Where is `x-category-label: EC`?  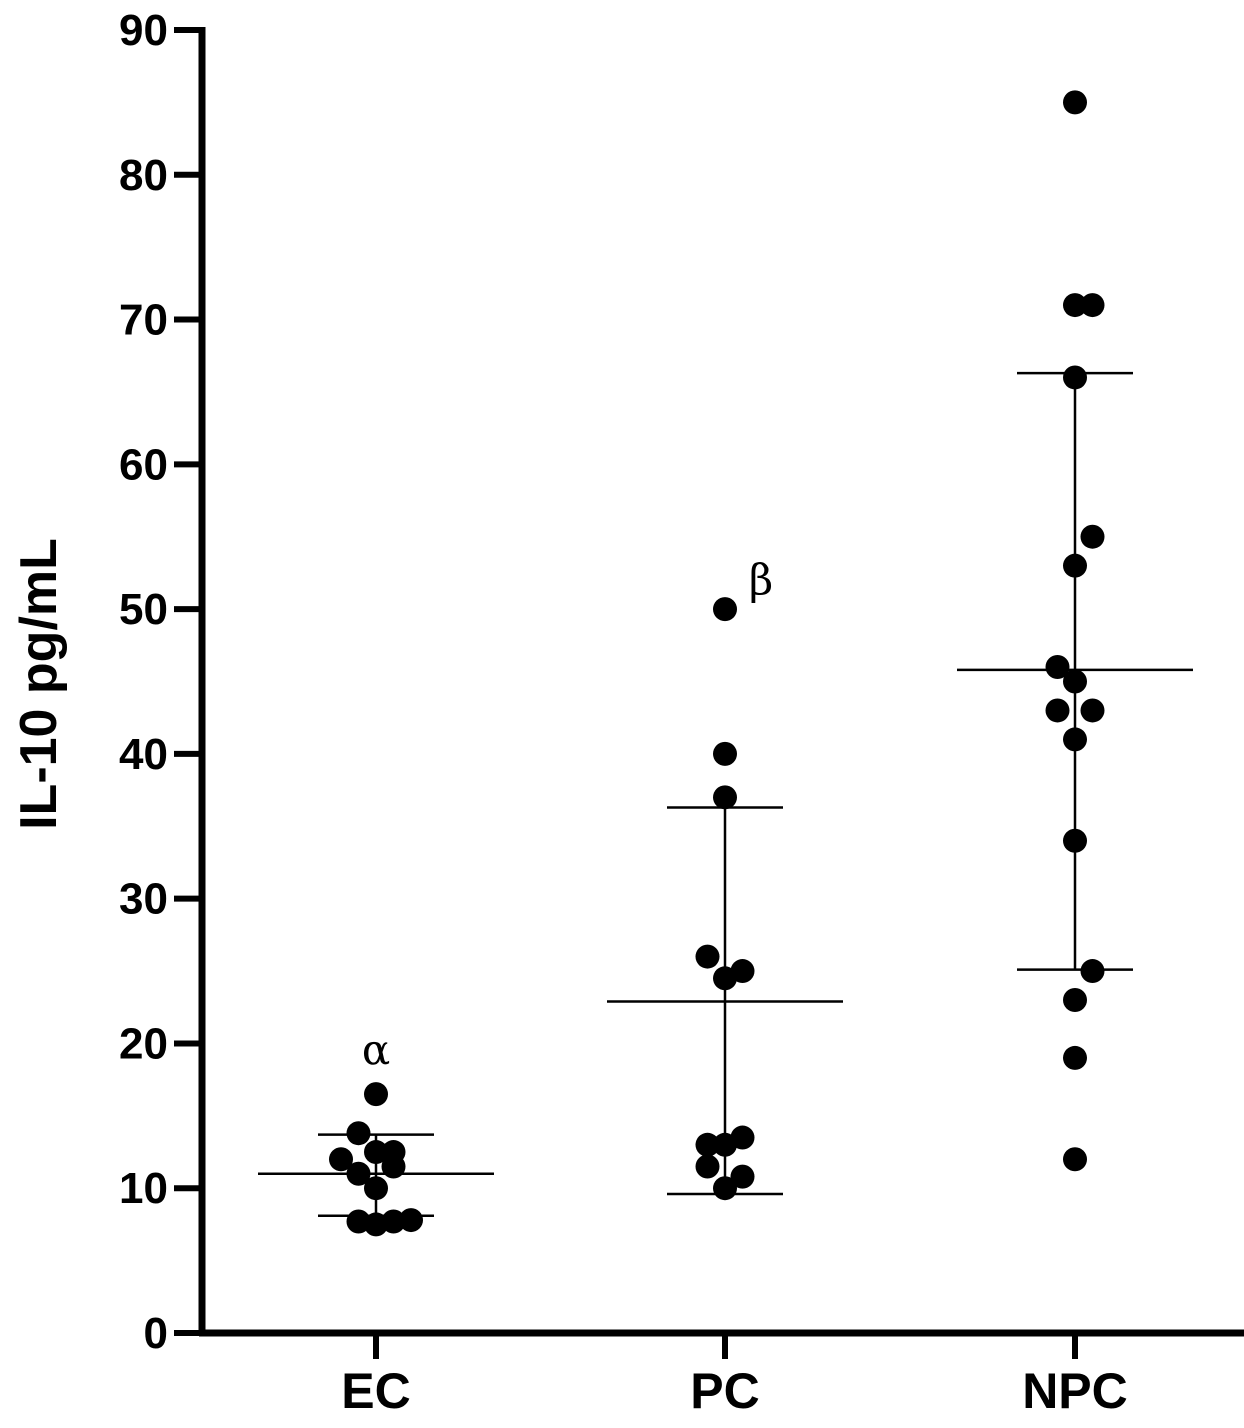
x-category-label: EC is located at coordinates (375, 1391).